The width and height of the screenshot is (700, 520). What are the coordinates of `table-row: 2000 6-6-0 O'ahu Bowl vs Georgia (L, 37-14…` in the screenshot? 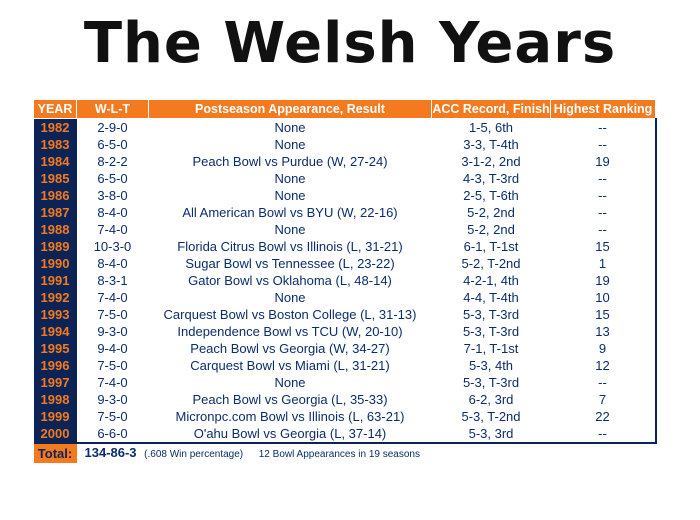 It's located at (345, 434).